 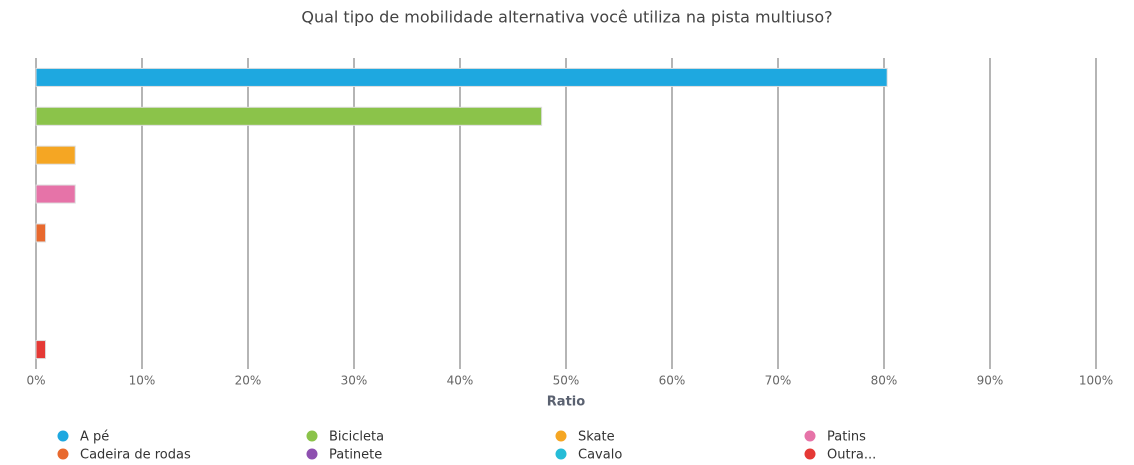 What do you see at coordinates (884, 381) in the screenshot?
I see `x-tick-label: 80%` at bounding box center [884, 381].